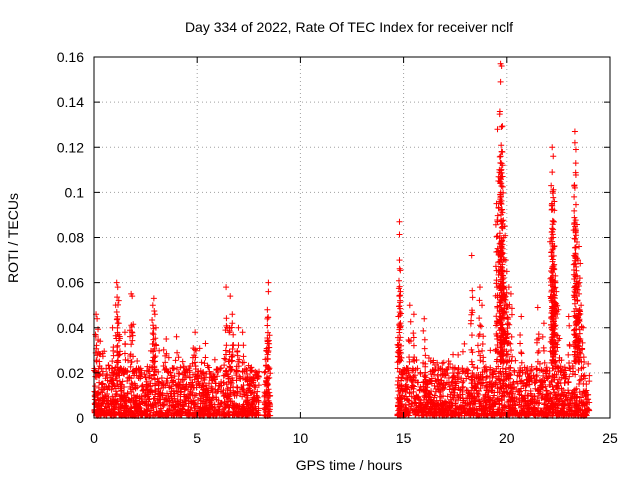 This screenshot has width=640, height=480. I want to click on y-tick-label: 0.16, so click(70, 57).